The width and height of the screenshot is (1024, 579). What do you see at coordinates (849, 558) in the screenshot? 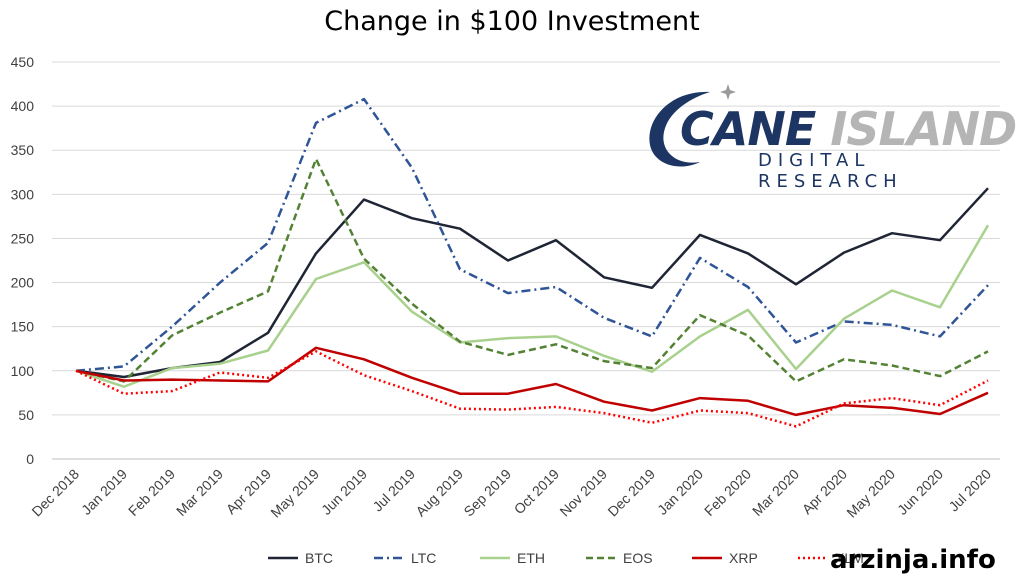
I see `legend-label-xlm: XLM` at bounding box center [849, 558].